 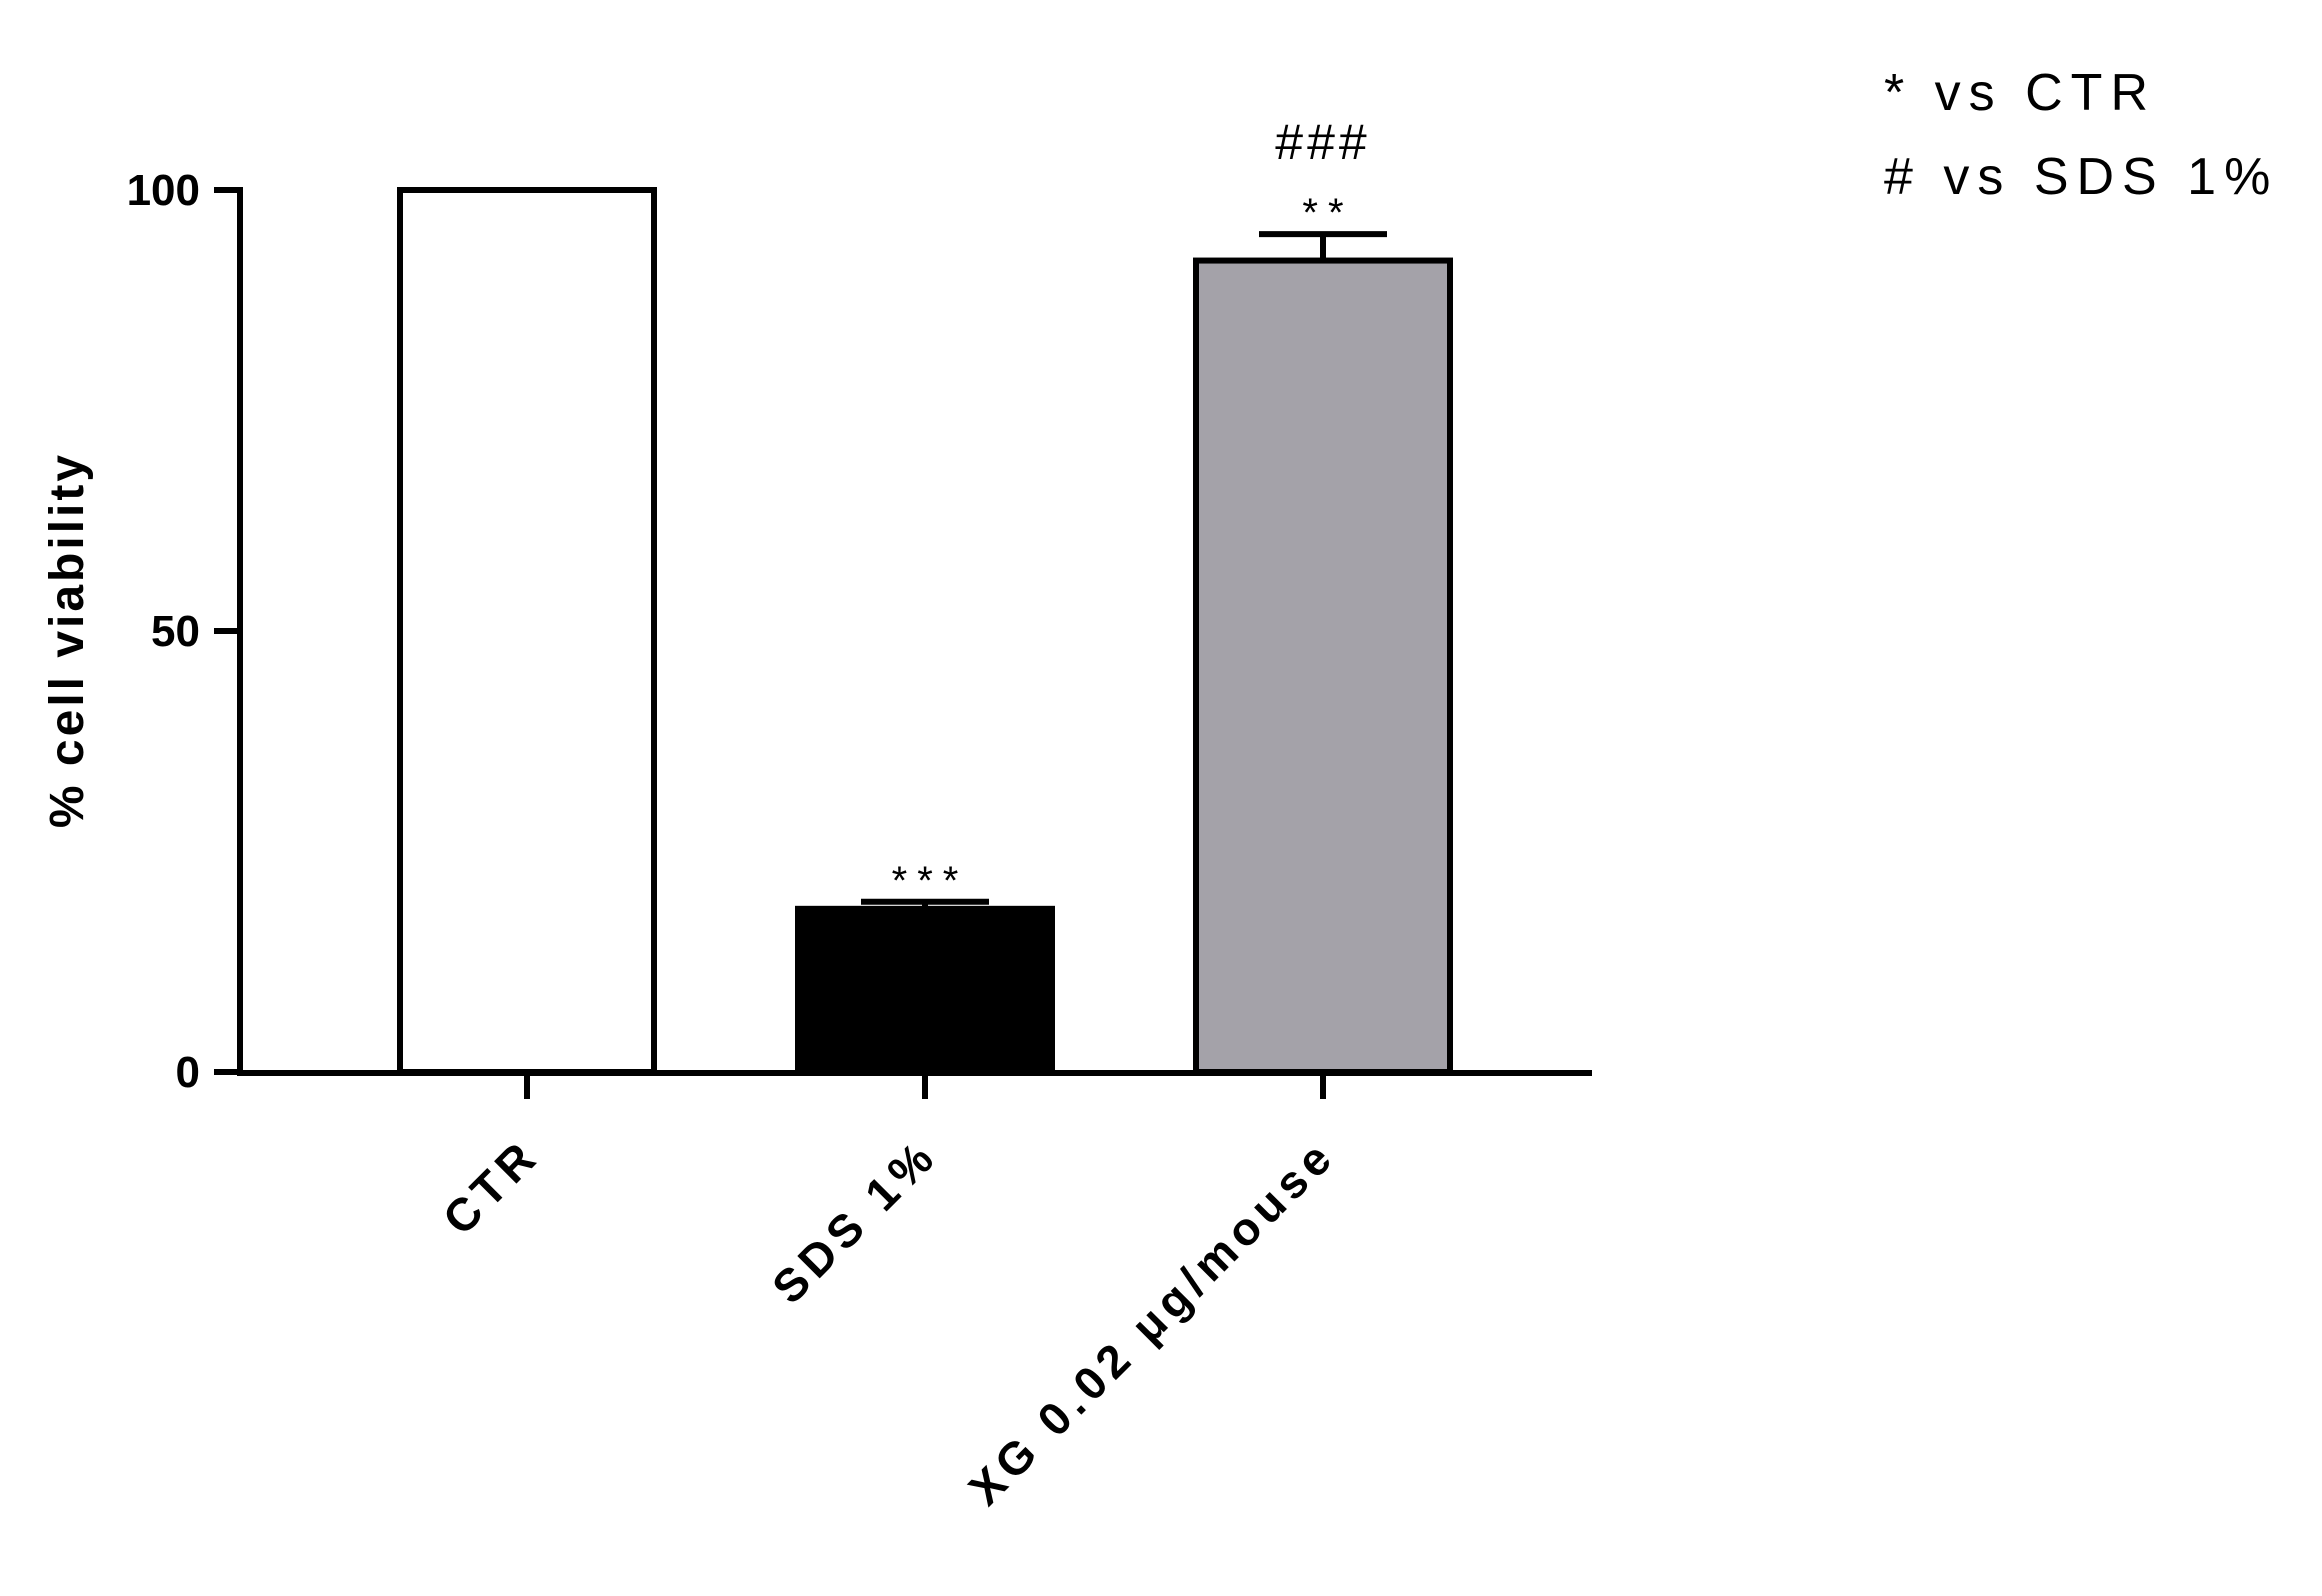 I want to click on x-tick-label-sds-1: SDS 1%, so click(x=854, y=1220).